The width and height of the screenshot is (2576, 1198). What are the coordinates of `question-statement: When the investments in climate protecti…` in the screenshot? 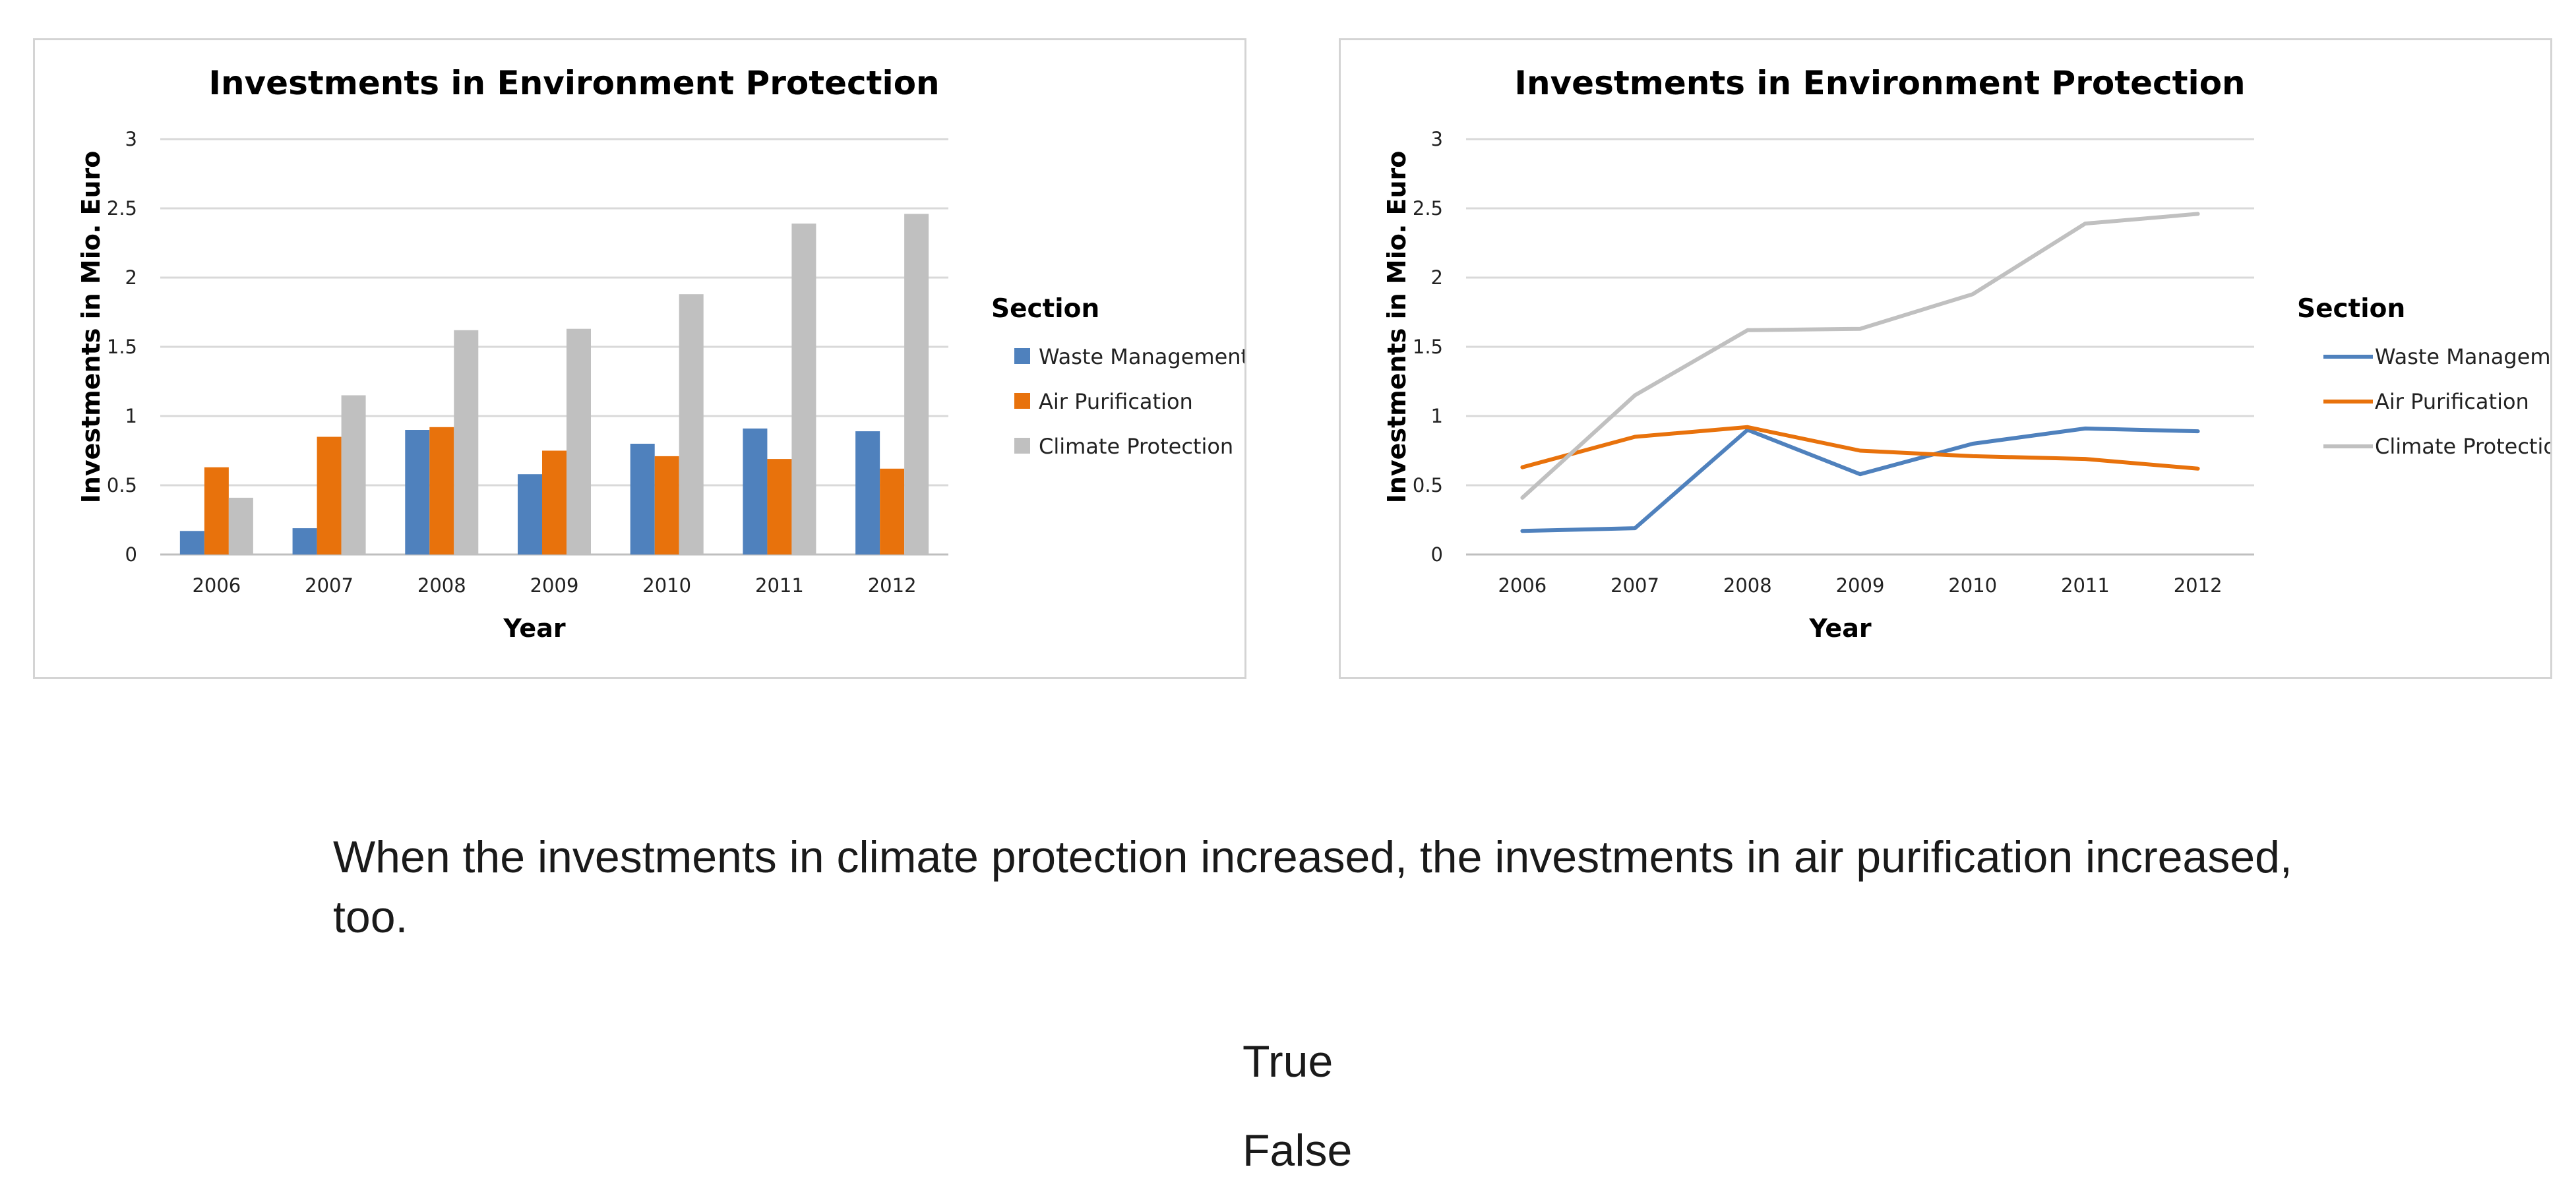 It's located at (1312, 887).